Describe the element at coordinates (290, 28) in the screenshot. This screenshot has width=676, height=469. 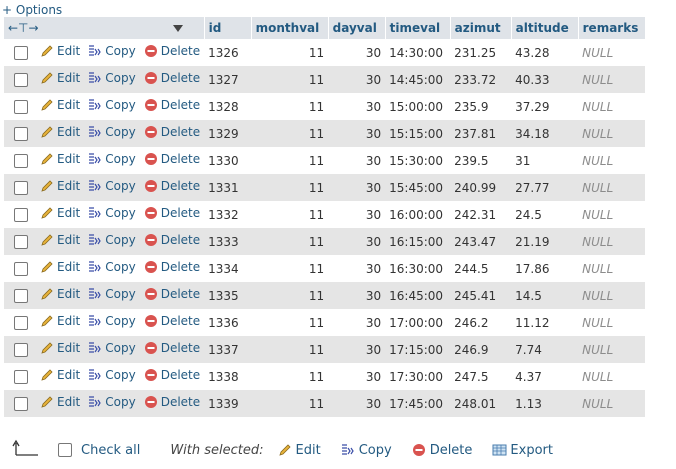
I see `column-header-monthval: monthval` at that location.